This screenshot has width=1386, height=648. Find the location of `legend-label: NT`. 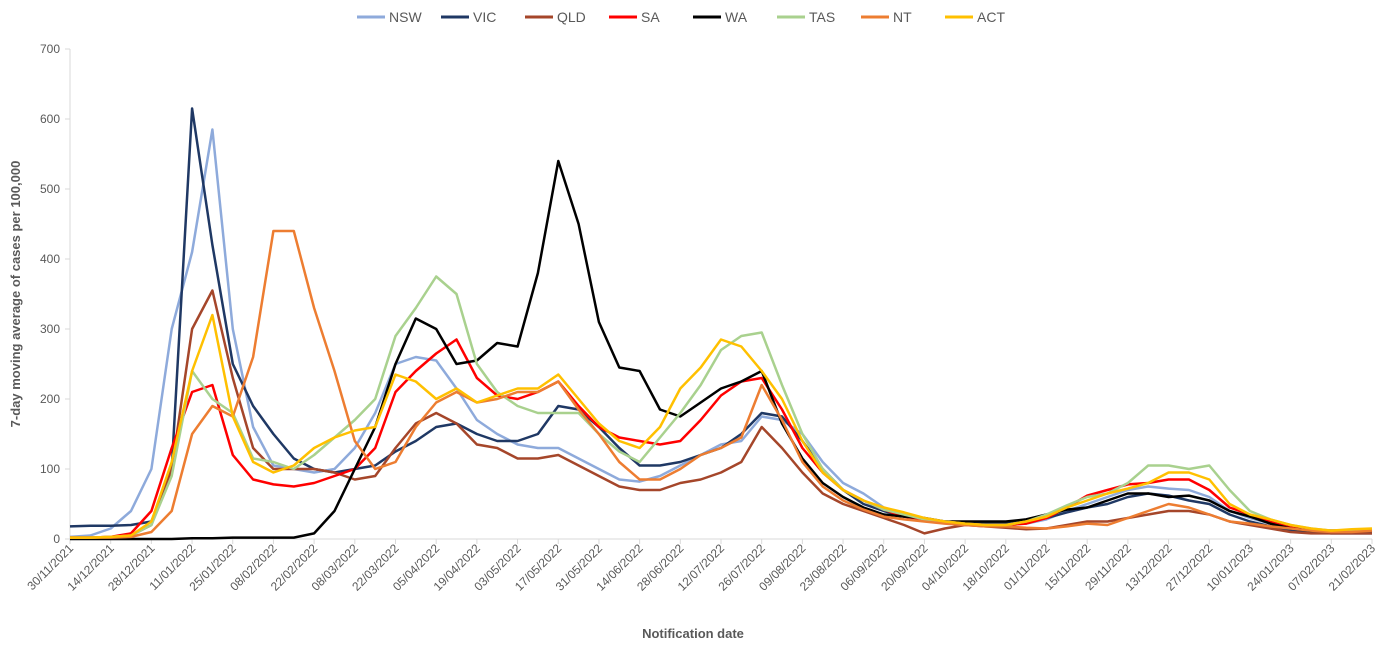

legend-label: NT is located at coordinates (902, 17).